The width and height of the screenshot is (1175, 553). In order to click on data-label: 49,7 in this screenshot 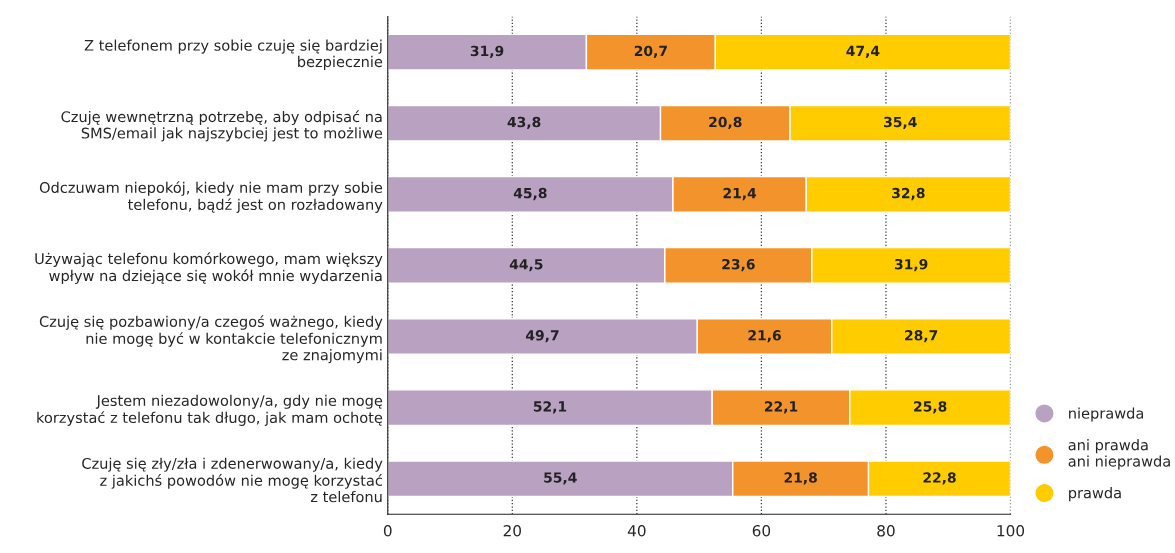, I will do `click(542, 336)`.